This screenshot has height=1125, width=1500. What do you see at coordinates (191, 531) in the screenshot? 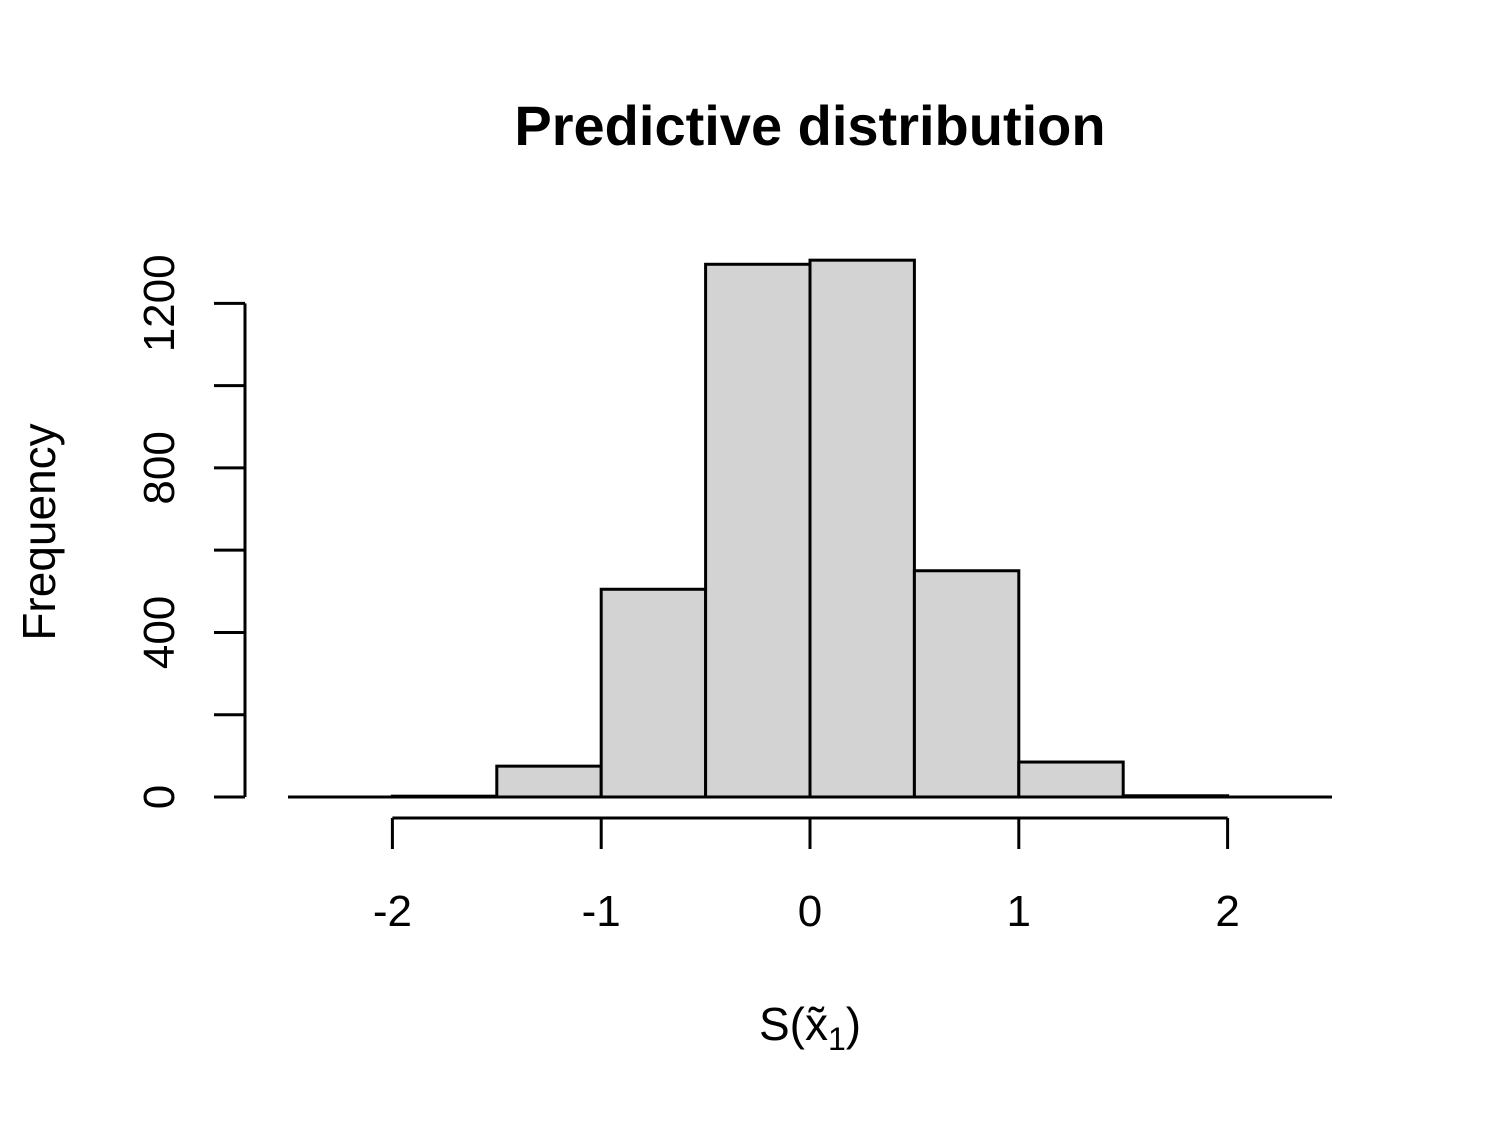
I see `y-axis: 0 400 800 1200` at bounding box center [191, 531].